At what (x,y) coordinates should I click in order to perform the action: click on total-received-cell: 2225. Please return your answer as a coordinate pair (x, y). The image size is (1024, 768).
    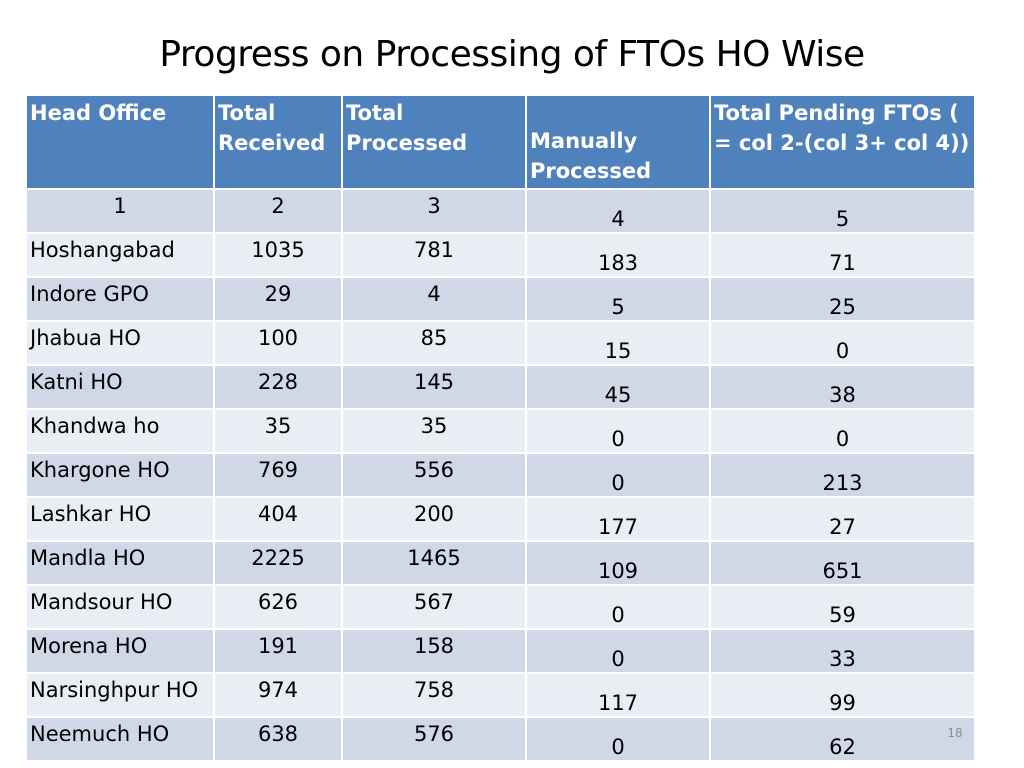
    Looking at the image, I should click on (278, 563).